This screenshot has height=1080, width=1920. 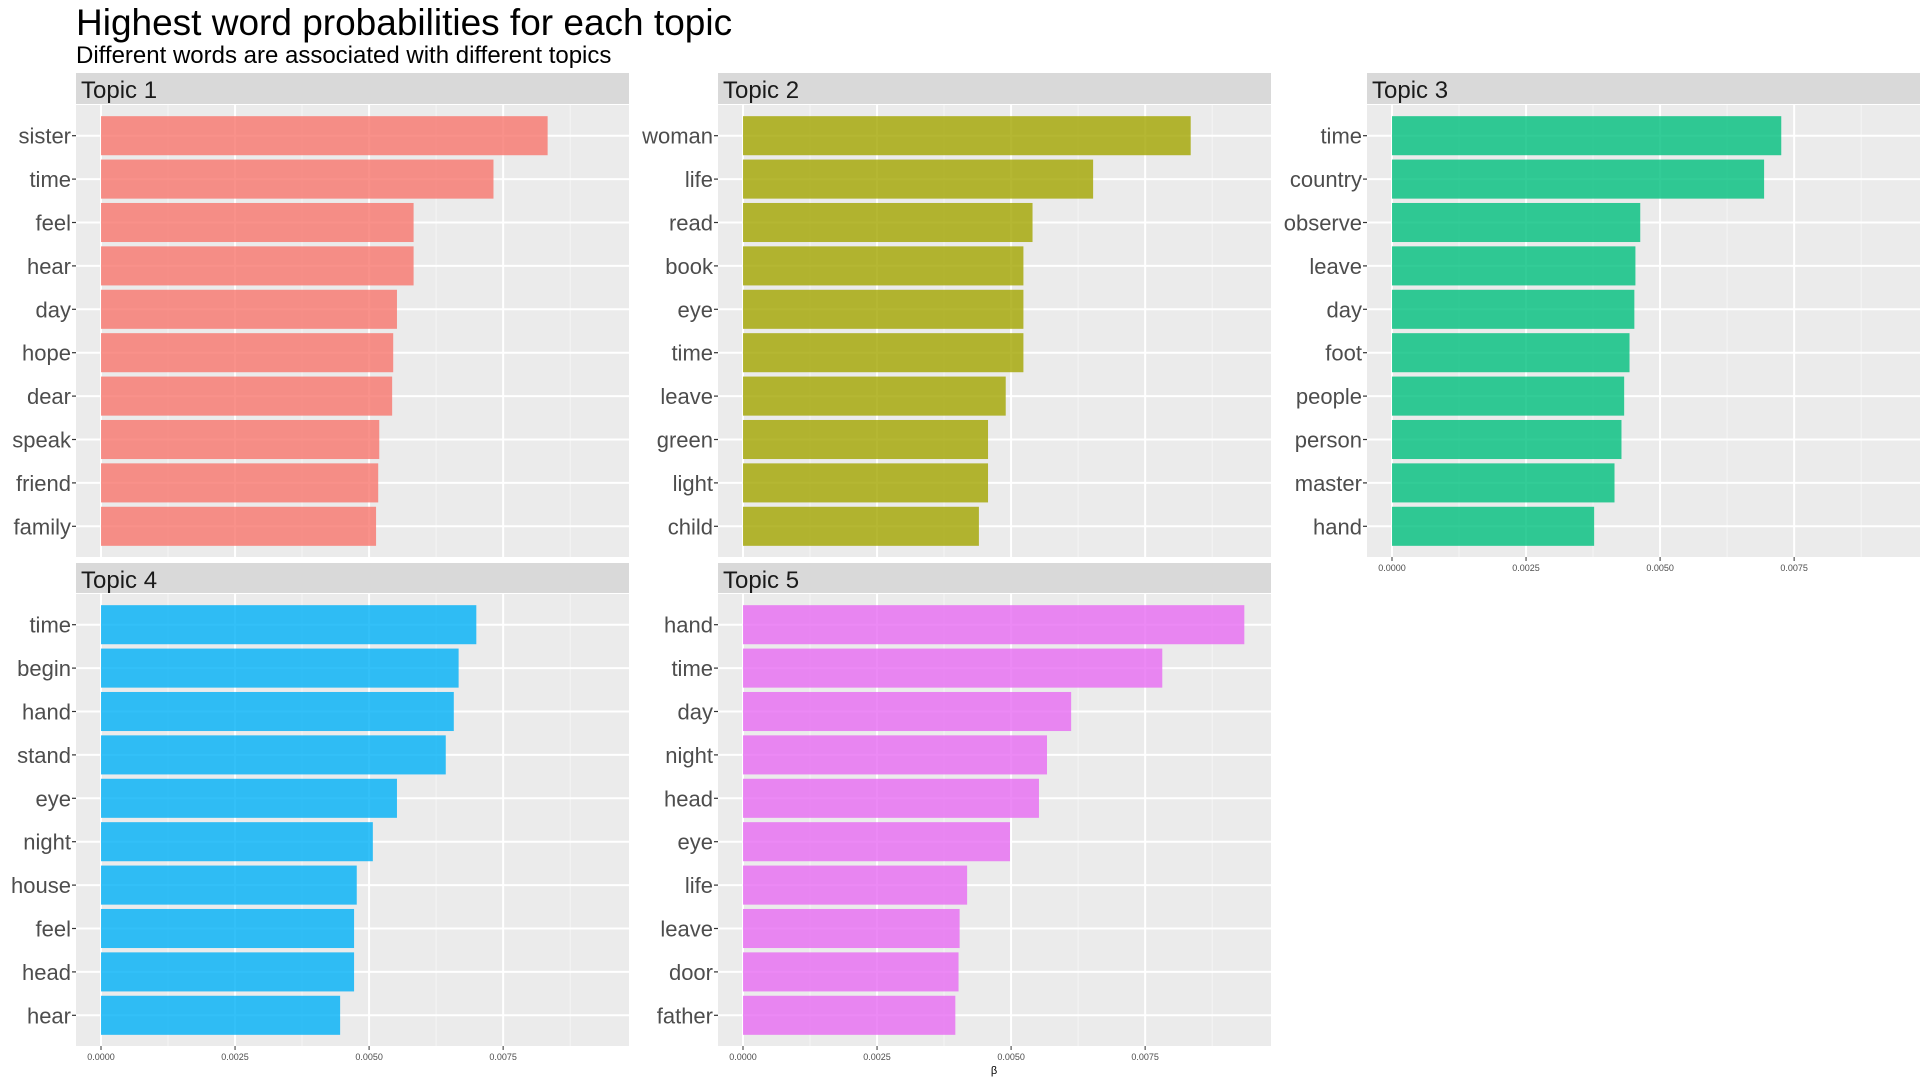 I want to click on facet-strip-label: Topic 2, so click(x=761, y=90).